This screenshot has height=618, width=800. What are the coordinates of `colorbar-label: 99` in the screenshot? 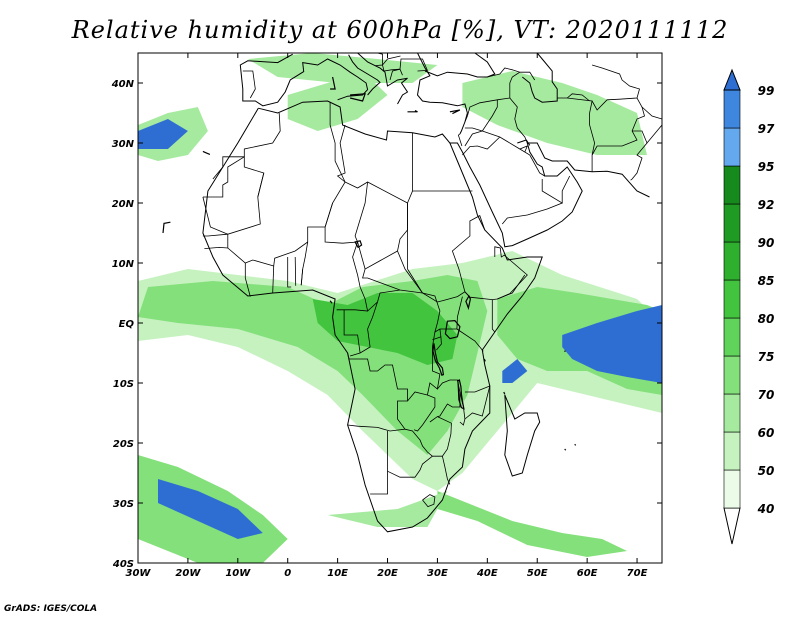 It's located at (766, 91).